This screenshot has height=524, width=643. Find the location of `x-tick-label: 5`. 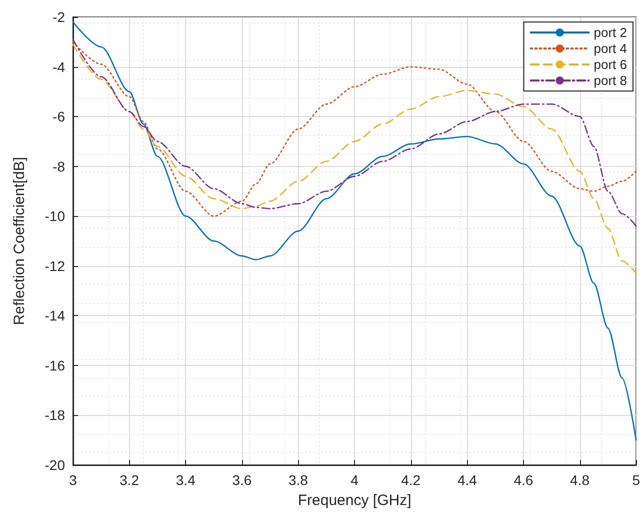

x-tick-label: 5 is located at coordinates (636, 480).